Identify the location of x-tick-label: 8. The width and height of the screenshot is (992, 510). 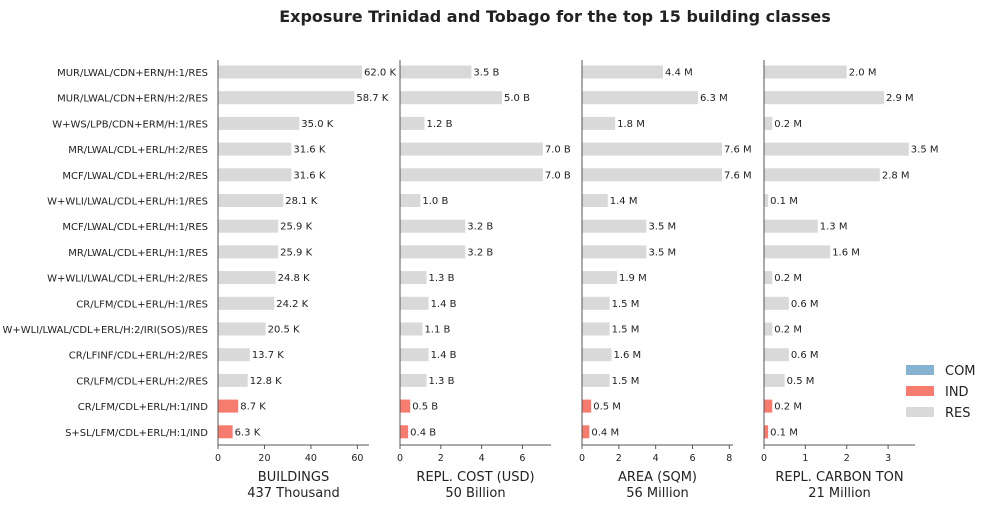
(729, 458).